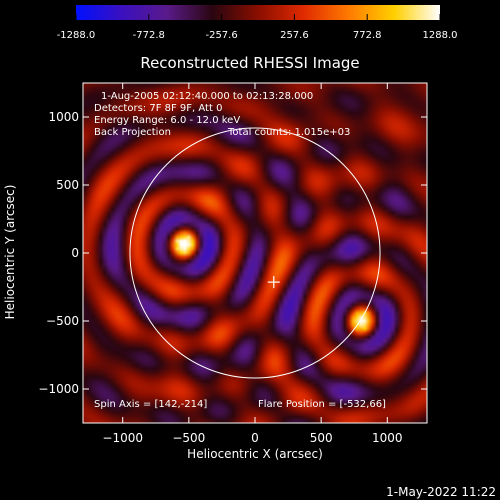 The image size is (500, 500). Describe the element at coordinates (76, 35) in the screenshot. I see `colorbar-tick-label: -1288.0` at that location.